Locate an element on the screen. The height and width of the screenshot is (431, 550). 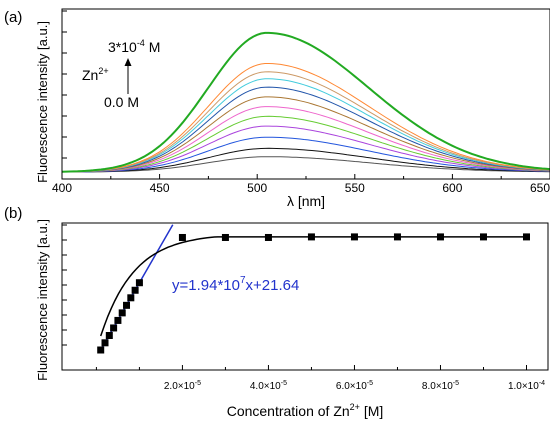
x-tick-label-a: 400 is located at coordinates (62, 188).